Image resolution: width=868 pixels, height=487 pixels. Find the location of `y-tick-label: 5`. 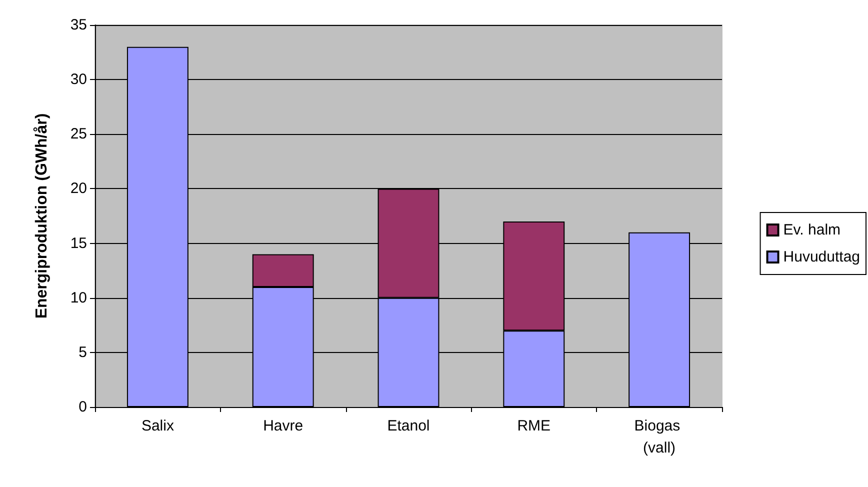

y-tick-label: 5 is located at coordinates (82, 352).